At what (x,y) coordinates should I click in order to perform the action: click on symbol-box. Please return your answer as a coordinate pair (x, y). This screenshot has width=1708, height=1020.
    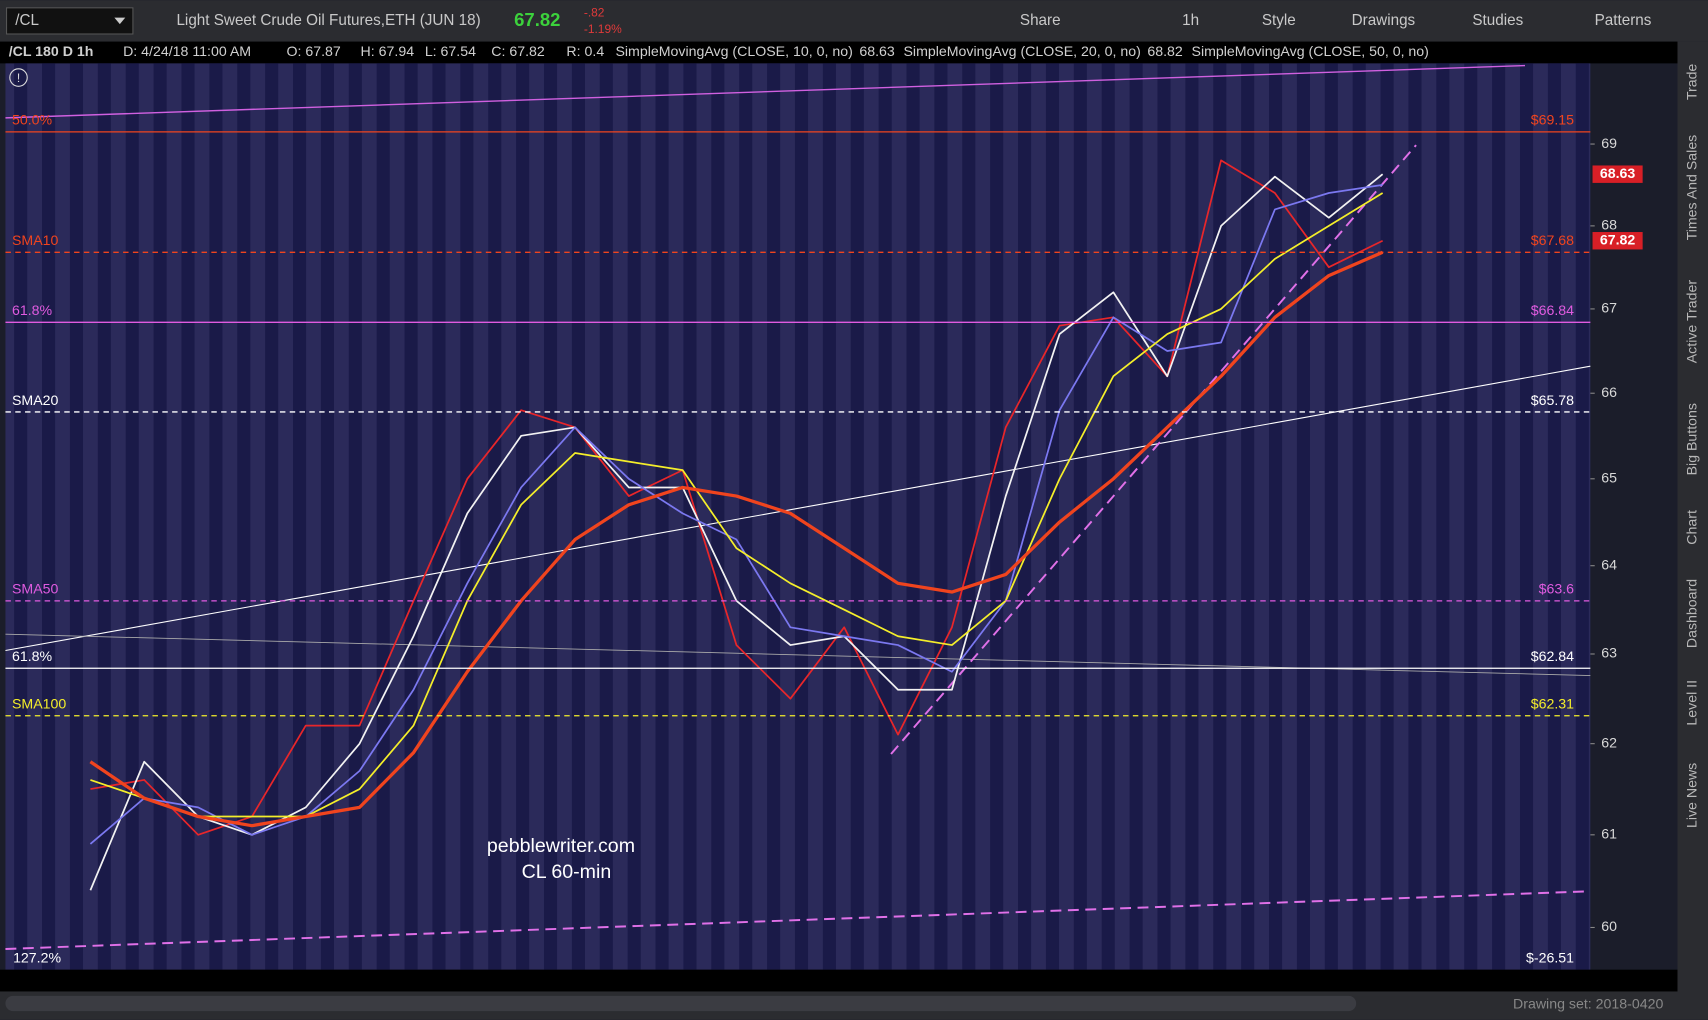
    Looking at the image, I should click on (69, 21).